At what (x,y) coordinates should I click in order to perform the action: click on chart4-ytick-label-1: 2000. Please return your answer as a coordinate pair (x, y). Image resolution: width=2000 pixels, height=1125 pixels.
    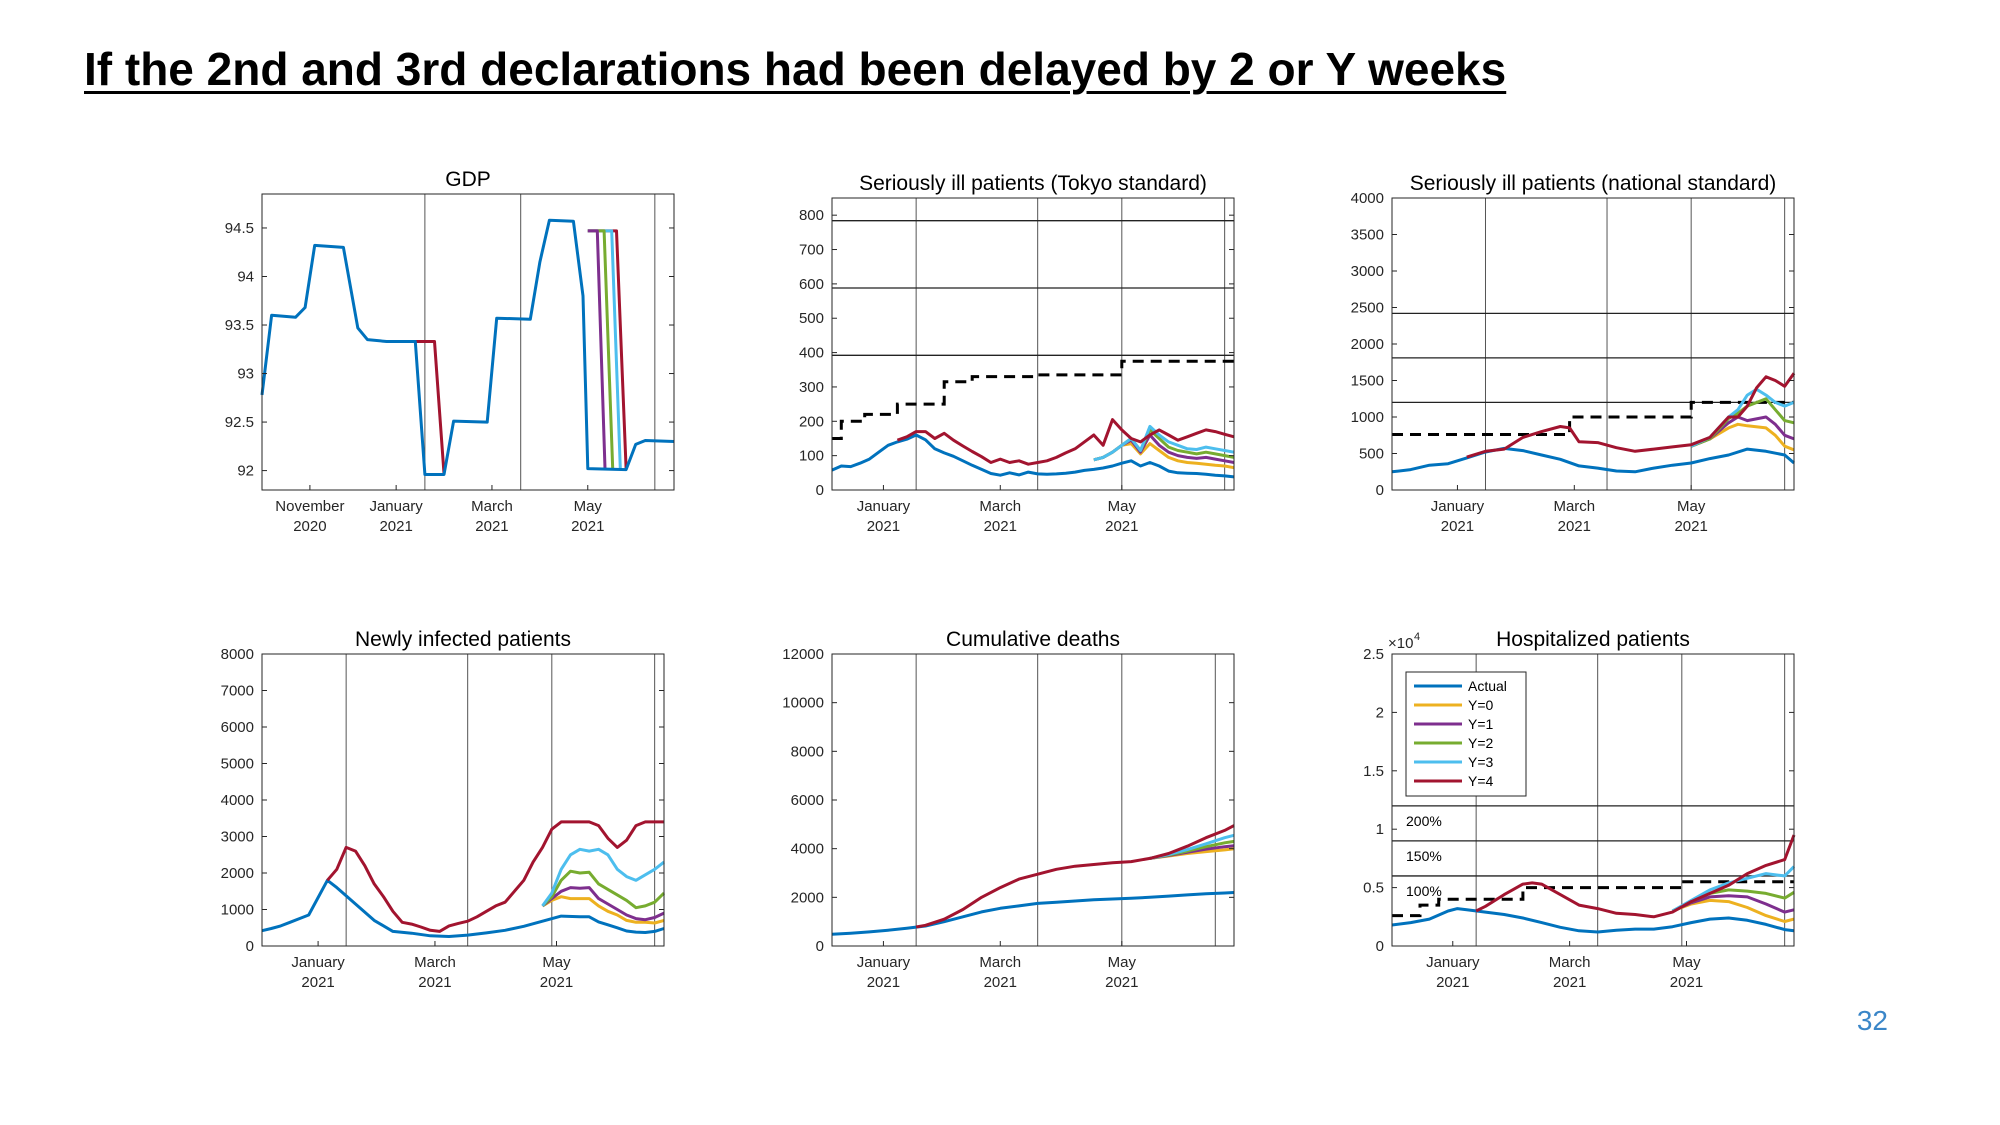
    Looking at the image, I should click on (807, 897).